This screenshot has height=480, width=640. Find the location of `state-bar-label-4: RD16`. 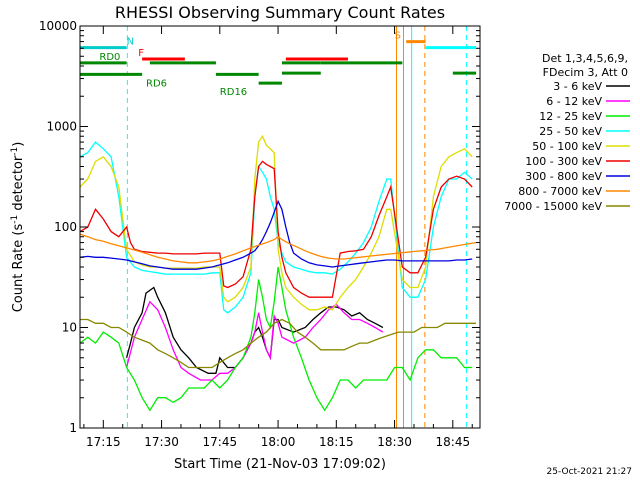

state-bar-label-4: RD16 is located at coordinates (233, 92).